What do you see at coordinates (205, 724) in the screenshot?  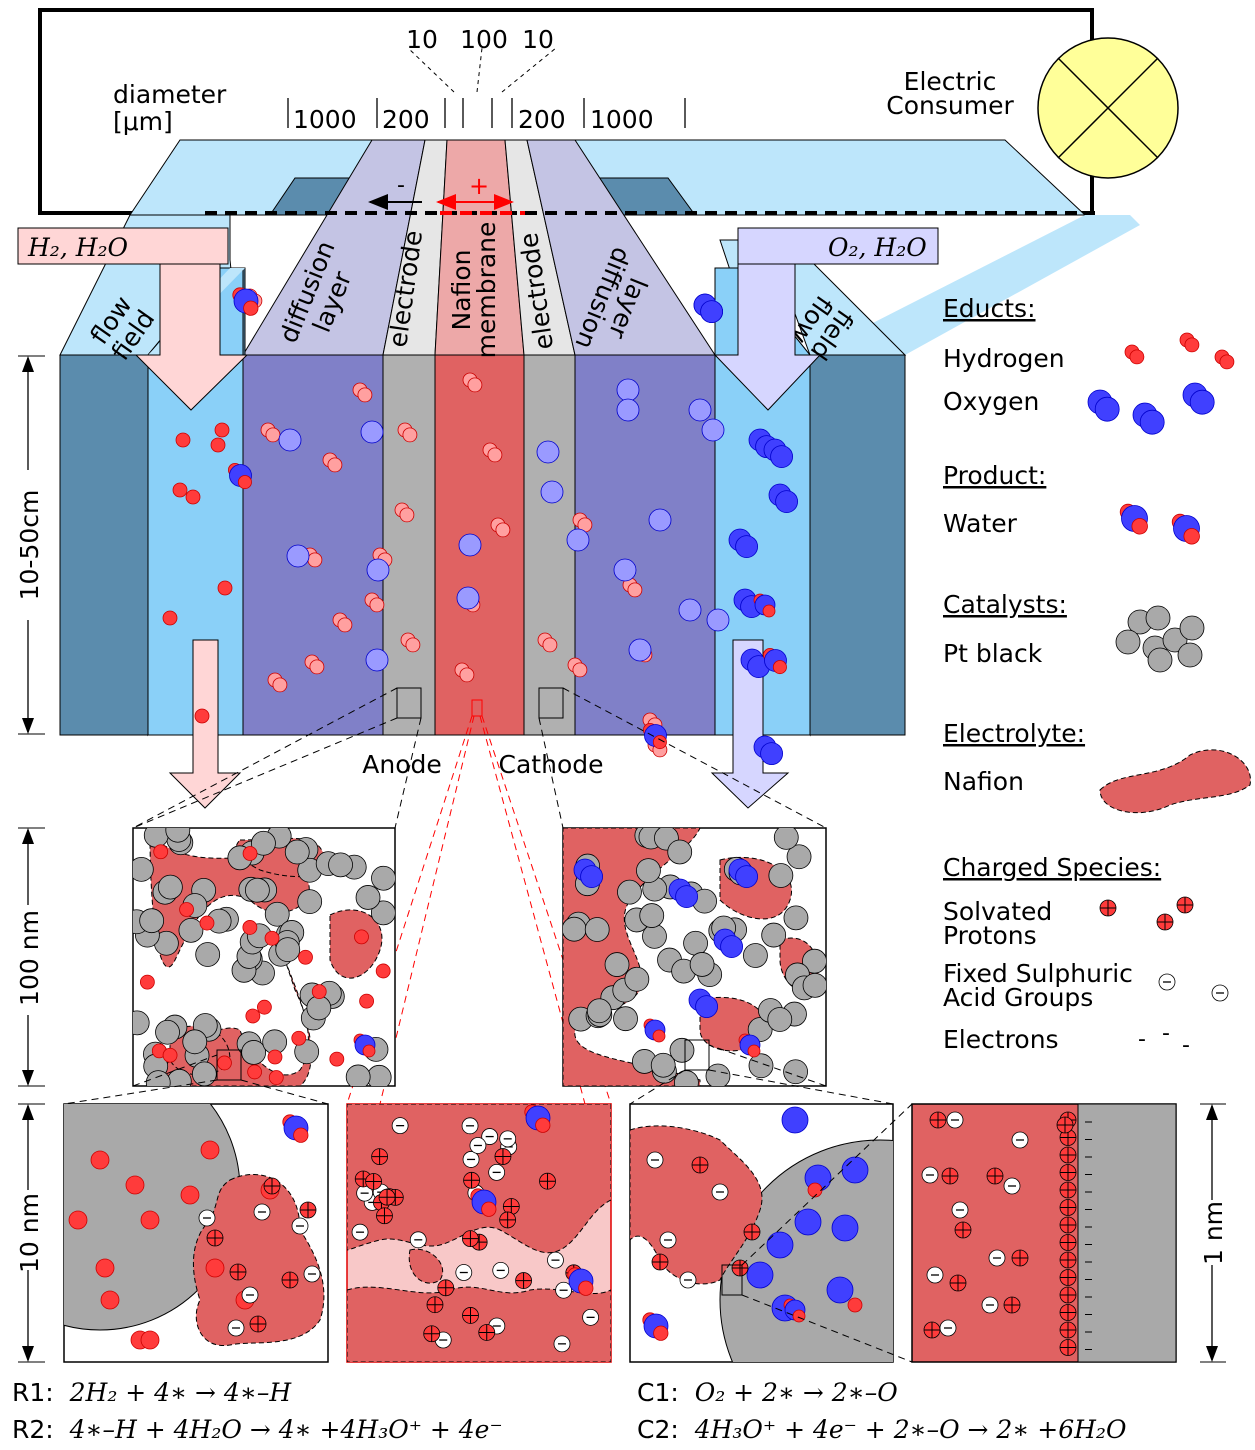 I see `anode-outlet-arrow-icon` at bounding box center [205, 724].